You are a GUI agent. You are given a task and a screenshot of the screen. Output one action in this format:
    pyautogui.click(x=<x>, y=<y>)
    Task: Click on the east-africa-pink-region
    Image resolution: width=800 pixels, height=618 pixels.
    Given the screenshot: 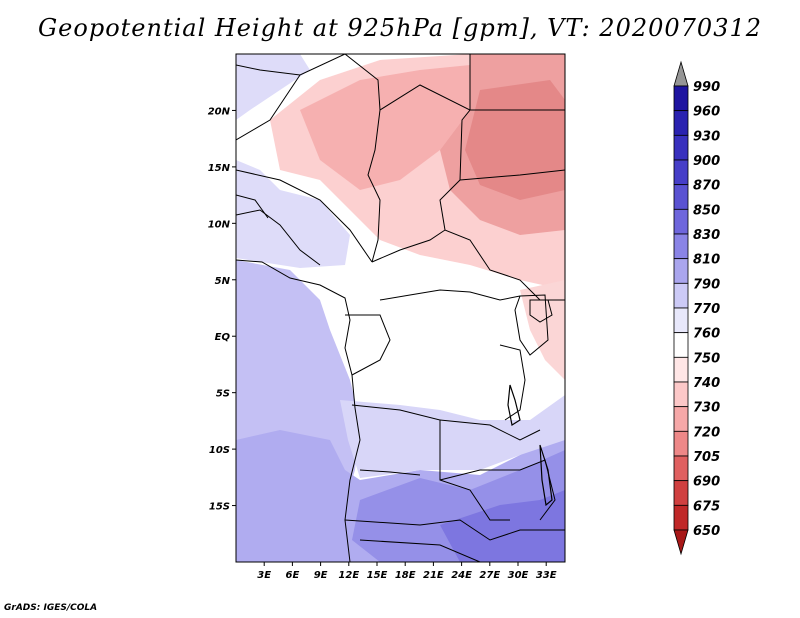 What is the action you would take?
    pyautogui.click(x=542, y=330)
    